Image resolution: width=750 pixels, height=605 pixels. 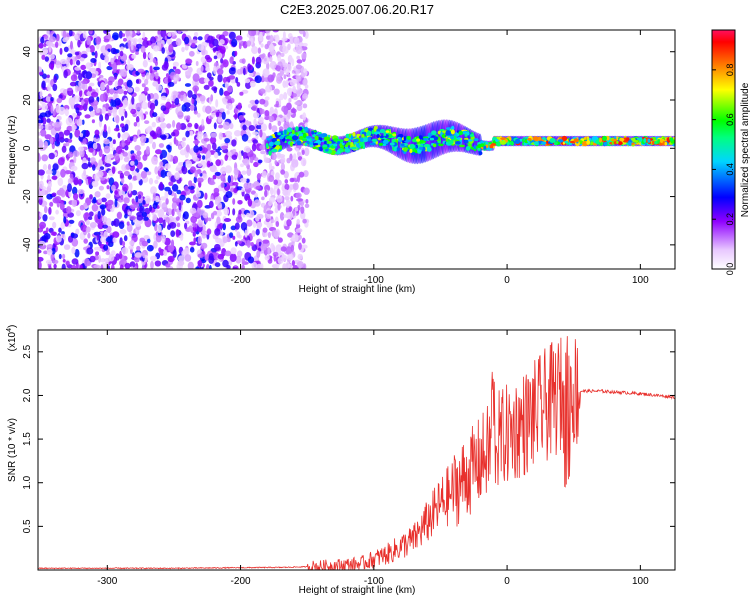 What do you see at coordinates (357, 289) in the screenshot?
I see `spectrogram-x-label: Height of straight line (km)` at bounding box center [357, 289].